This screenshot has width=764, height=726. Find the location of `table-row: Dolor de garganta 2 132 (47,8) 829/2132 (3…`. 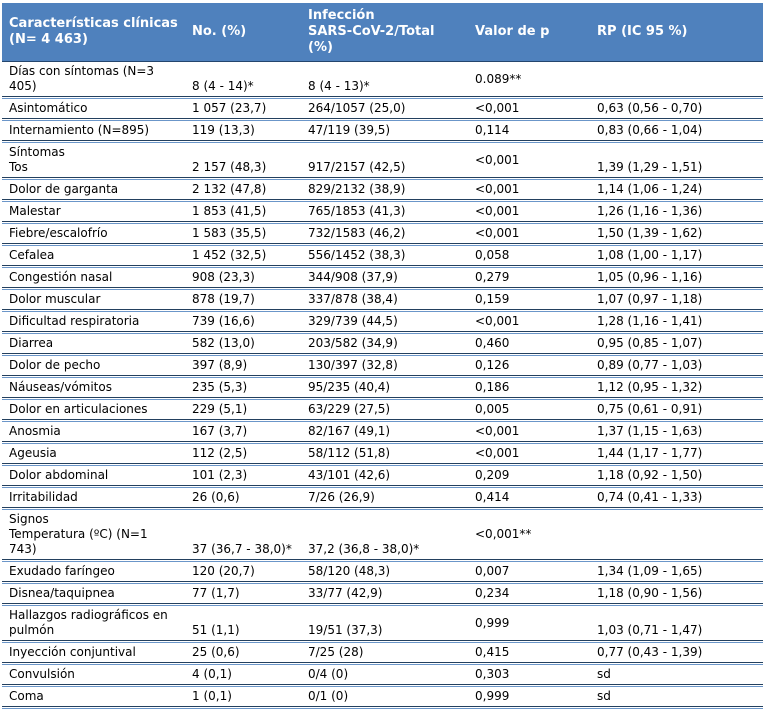

table-row: Dolor de garganta 2 132 (47,8) 829/2132 (3… is located at coordinates (382, 189).